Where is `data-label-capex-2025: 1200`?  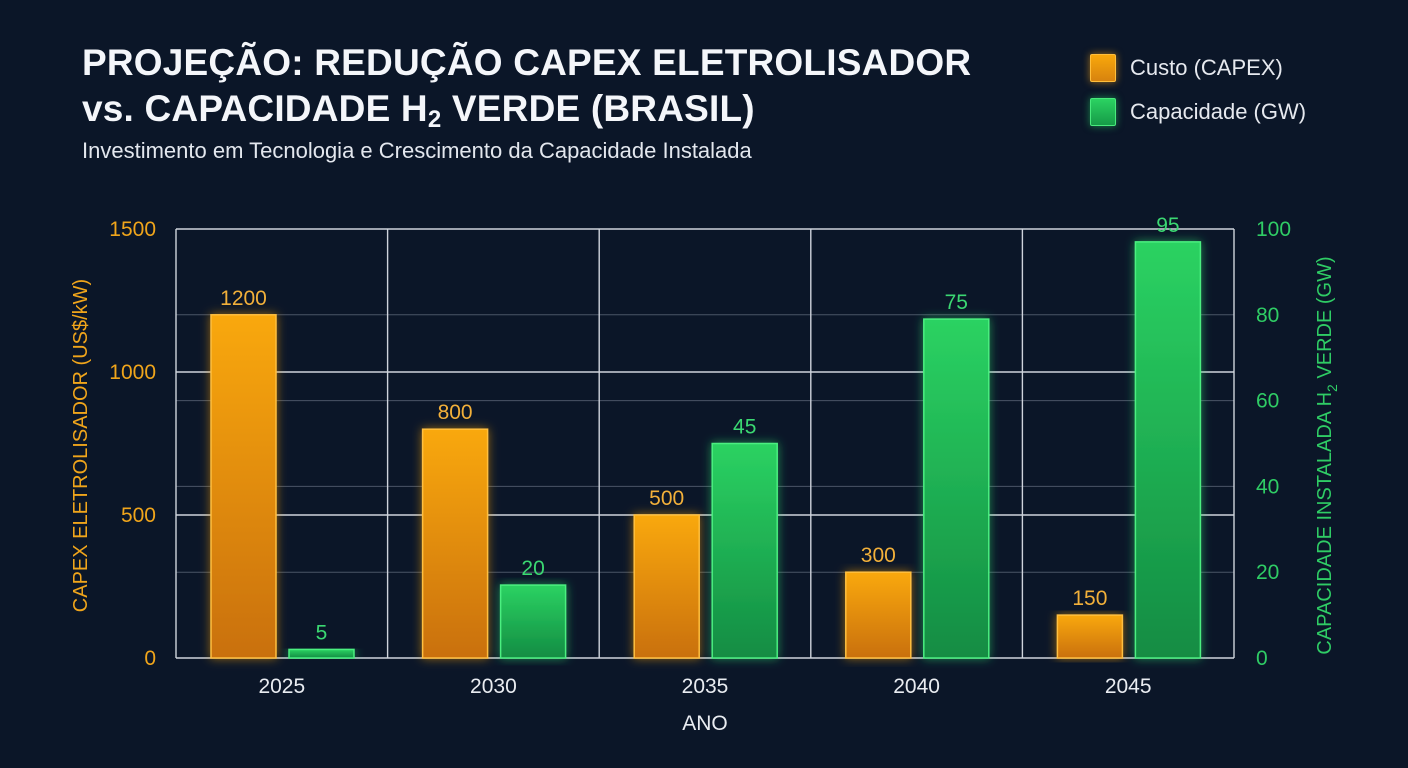 data-label-capex-2025: 1200 is located at coordinates (243, 298).